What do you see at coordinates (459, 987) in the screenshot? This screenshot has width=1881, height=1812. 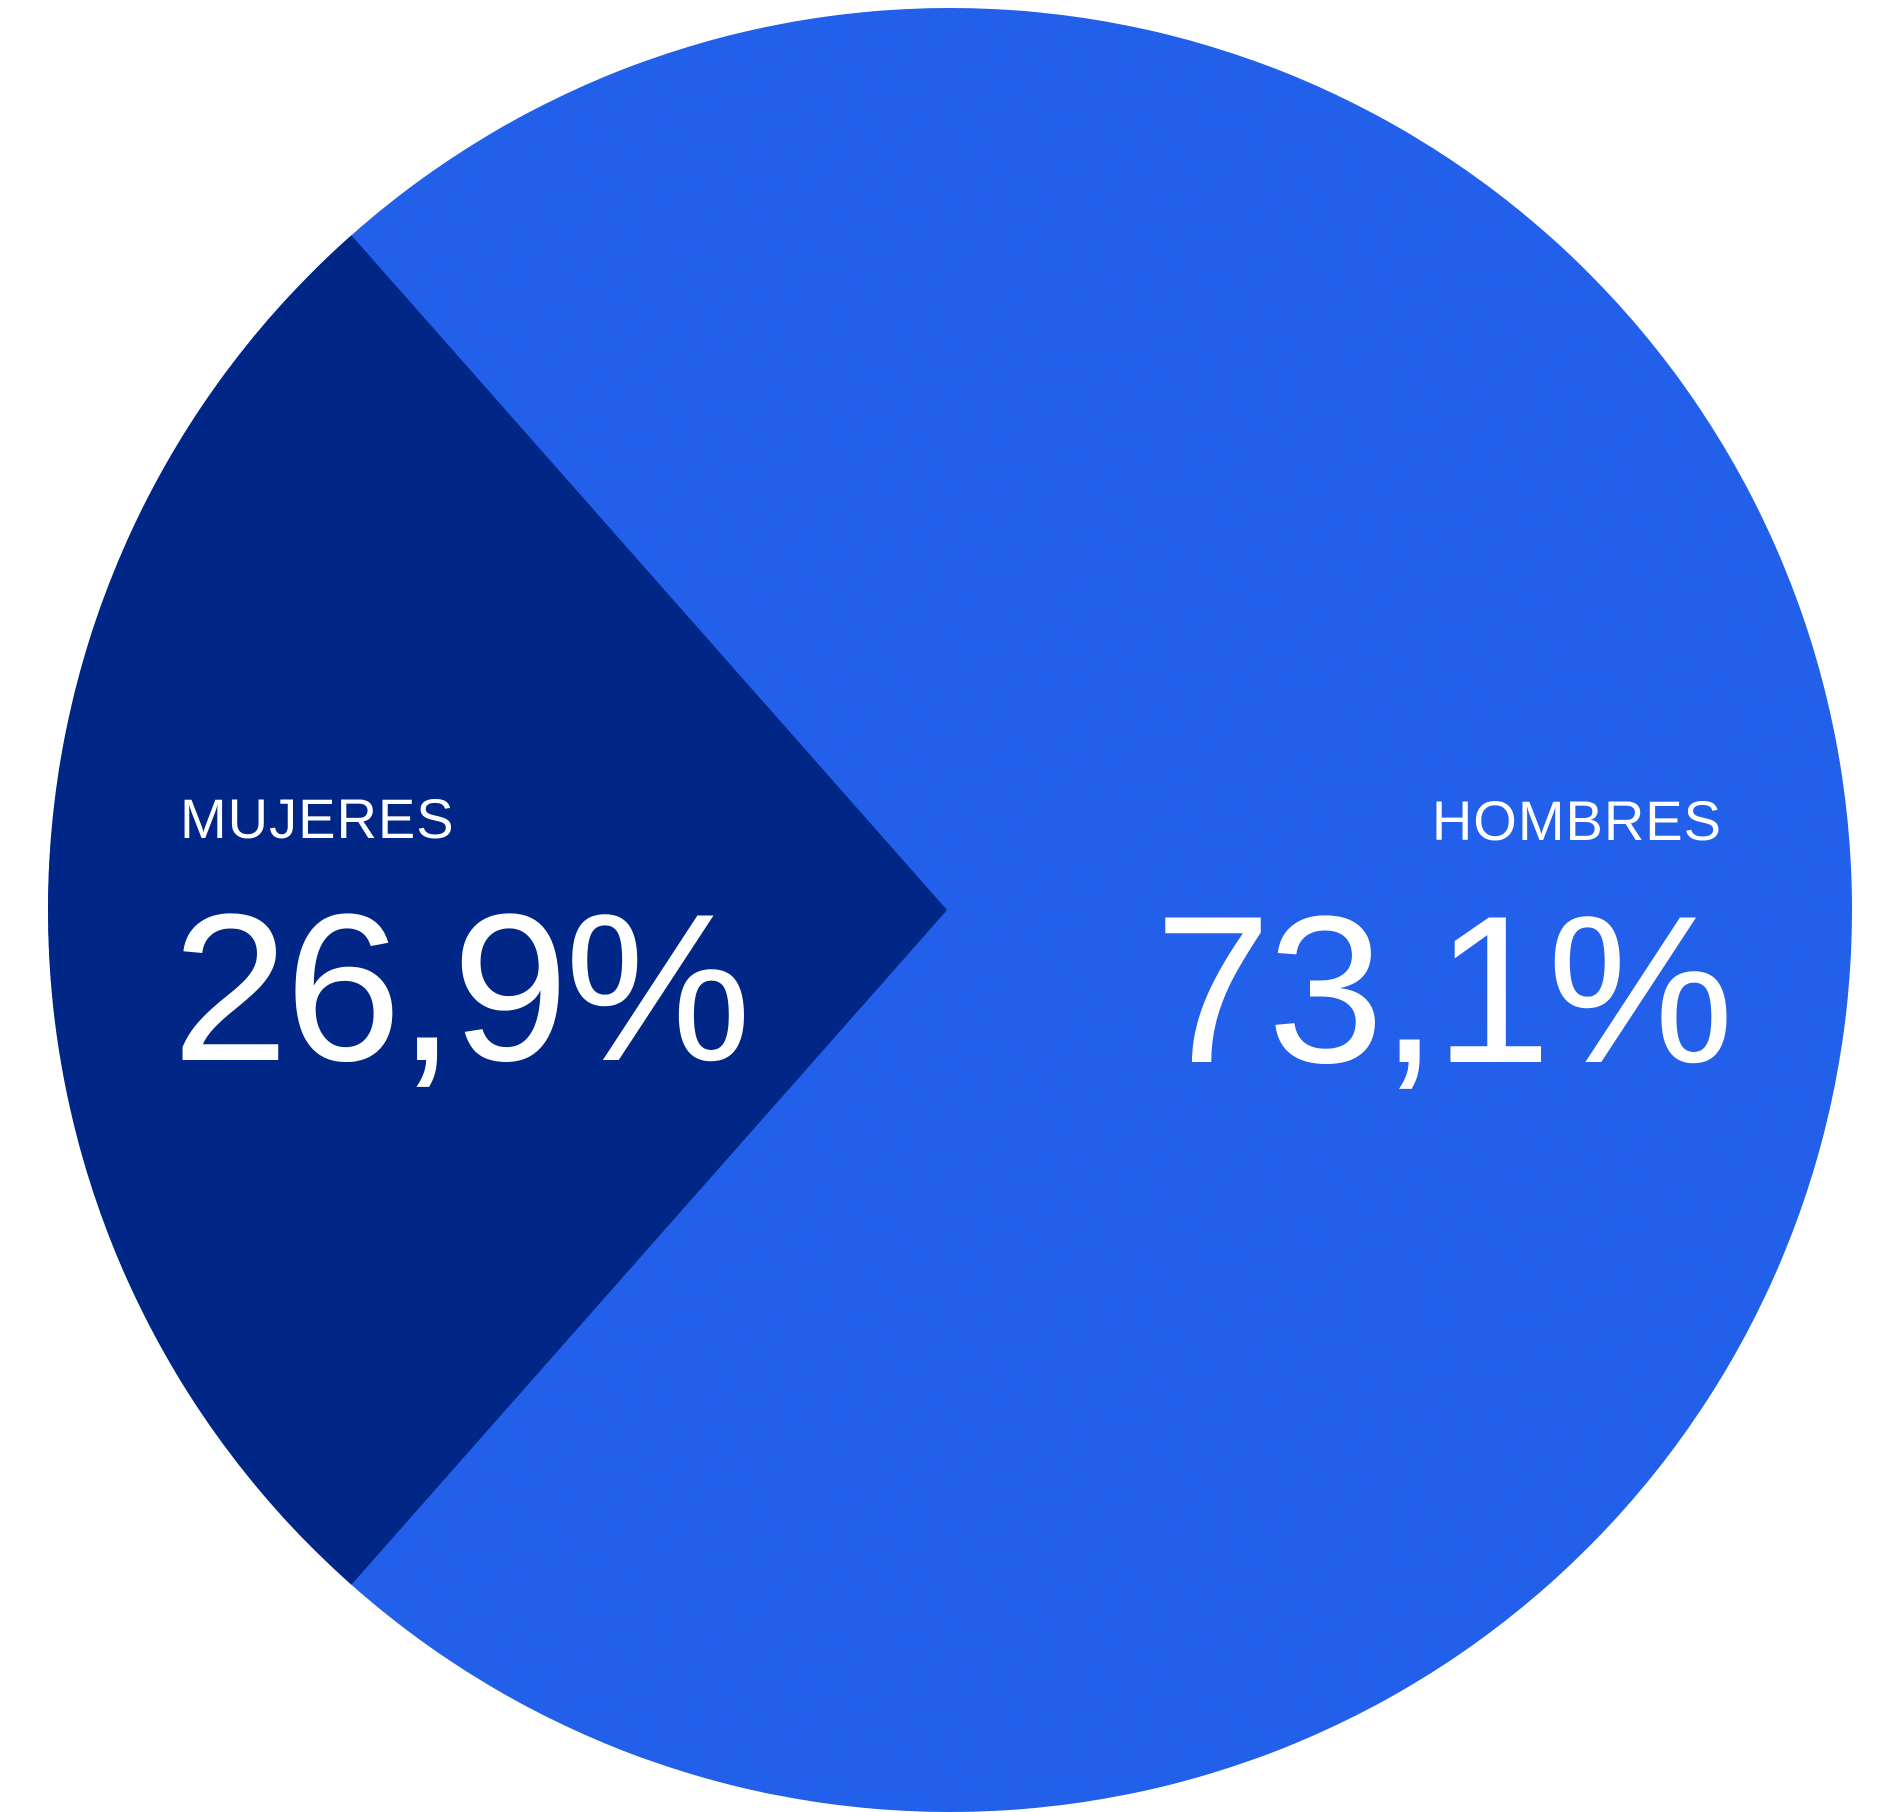 I see `slice-value-mujeres: 26,9%` at bounding box center [459, 987].